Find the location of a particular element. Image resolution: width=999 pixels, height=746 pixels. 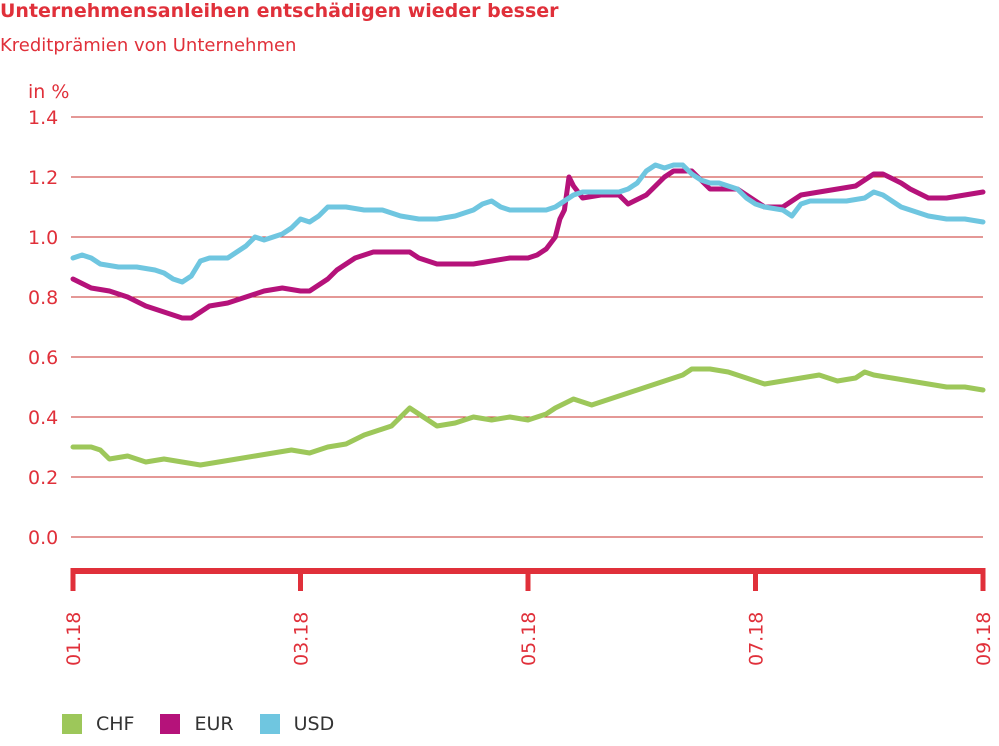

legend-item-usd: USD is located at coordinates (297, 724).